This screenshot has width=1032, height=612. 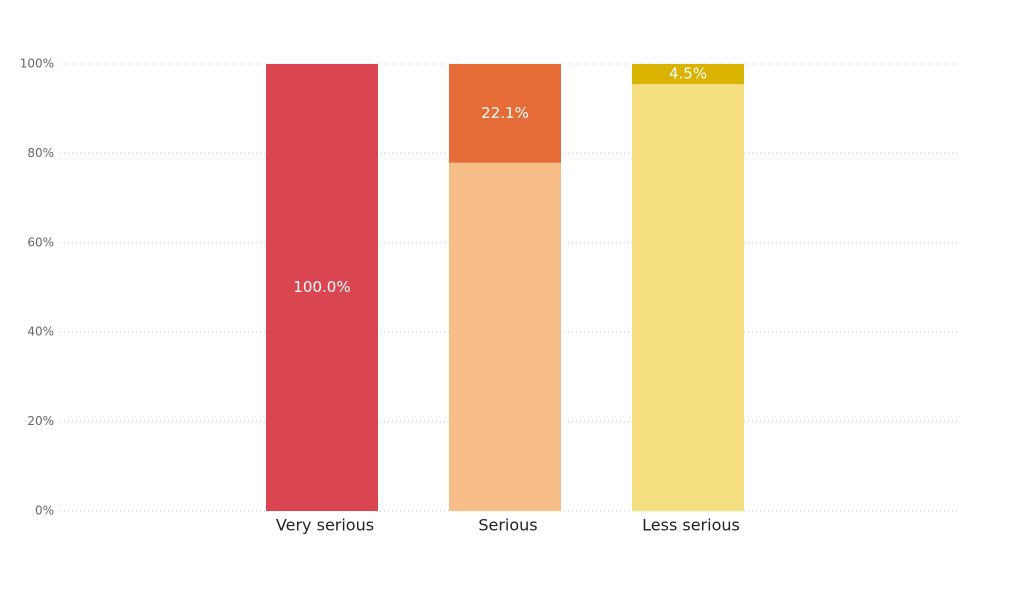 I want to click on y-tick-label: 40%, so click(x=40, y=332).